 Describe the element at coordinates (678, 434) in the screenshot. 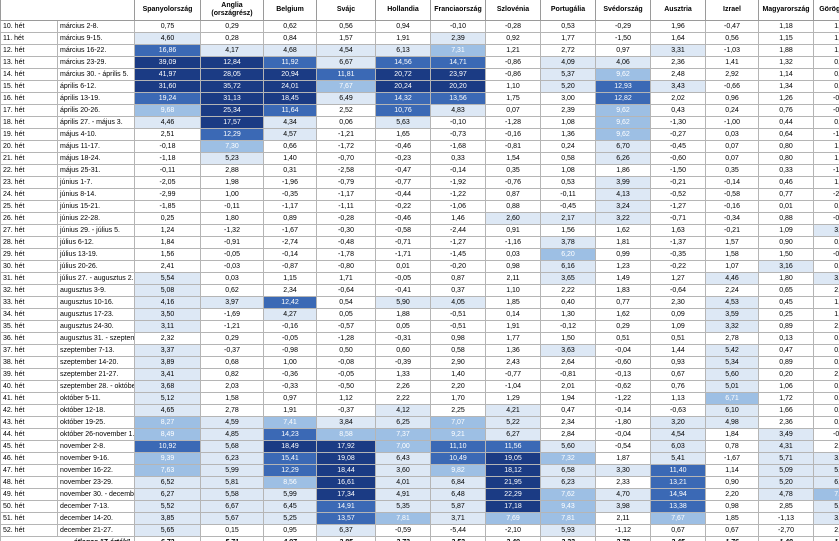

I see `value-cell: 4,54` at that location.